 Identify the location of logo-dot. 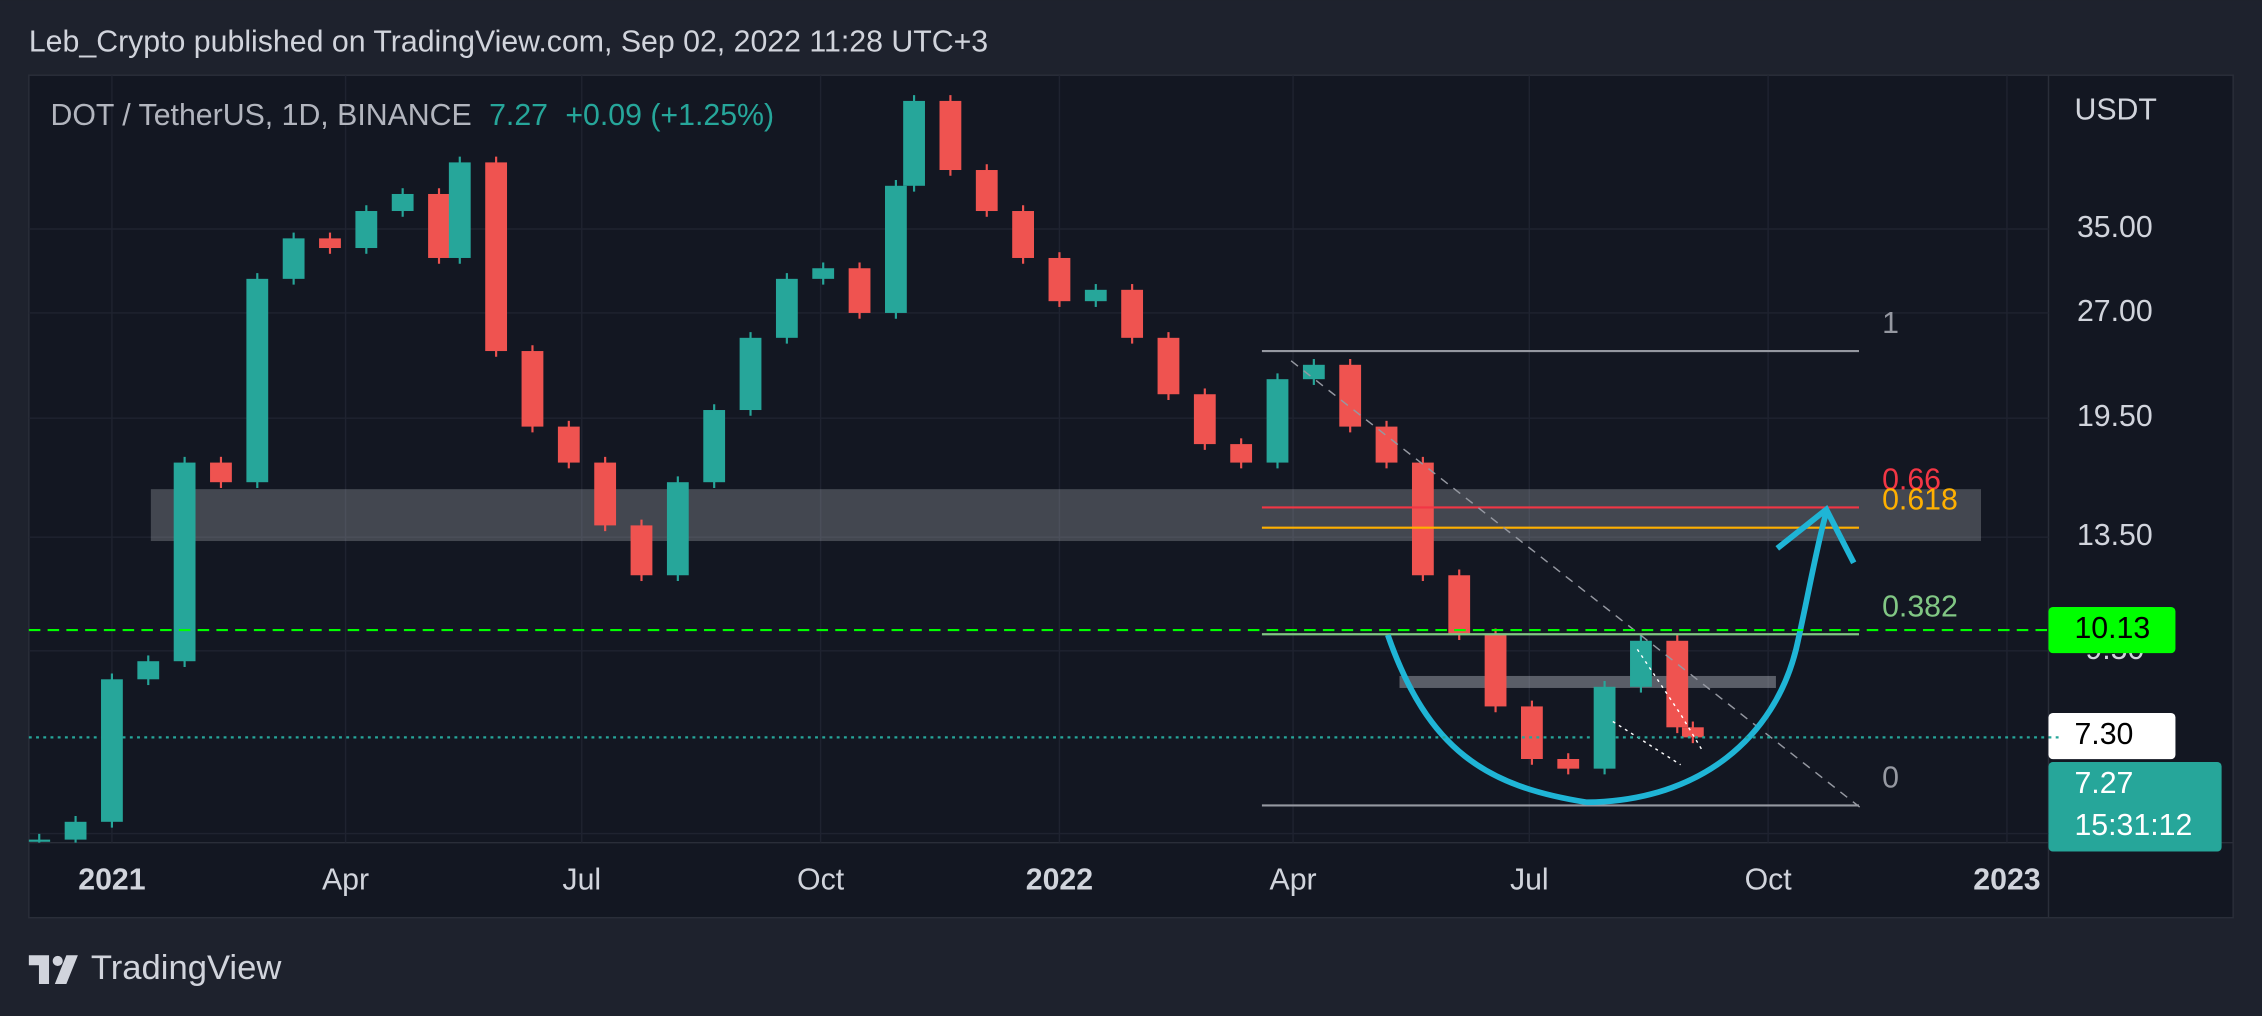
(57, 961).